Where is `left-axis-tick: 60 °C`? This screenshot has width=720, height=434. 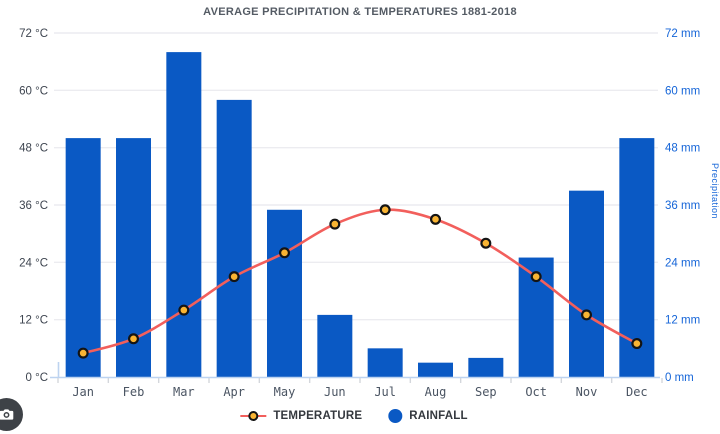 left-axis-tick: 60 °C is located at coordinates (33, 91).